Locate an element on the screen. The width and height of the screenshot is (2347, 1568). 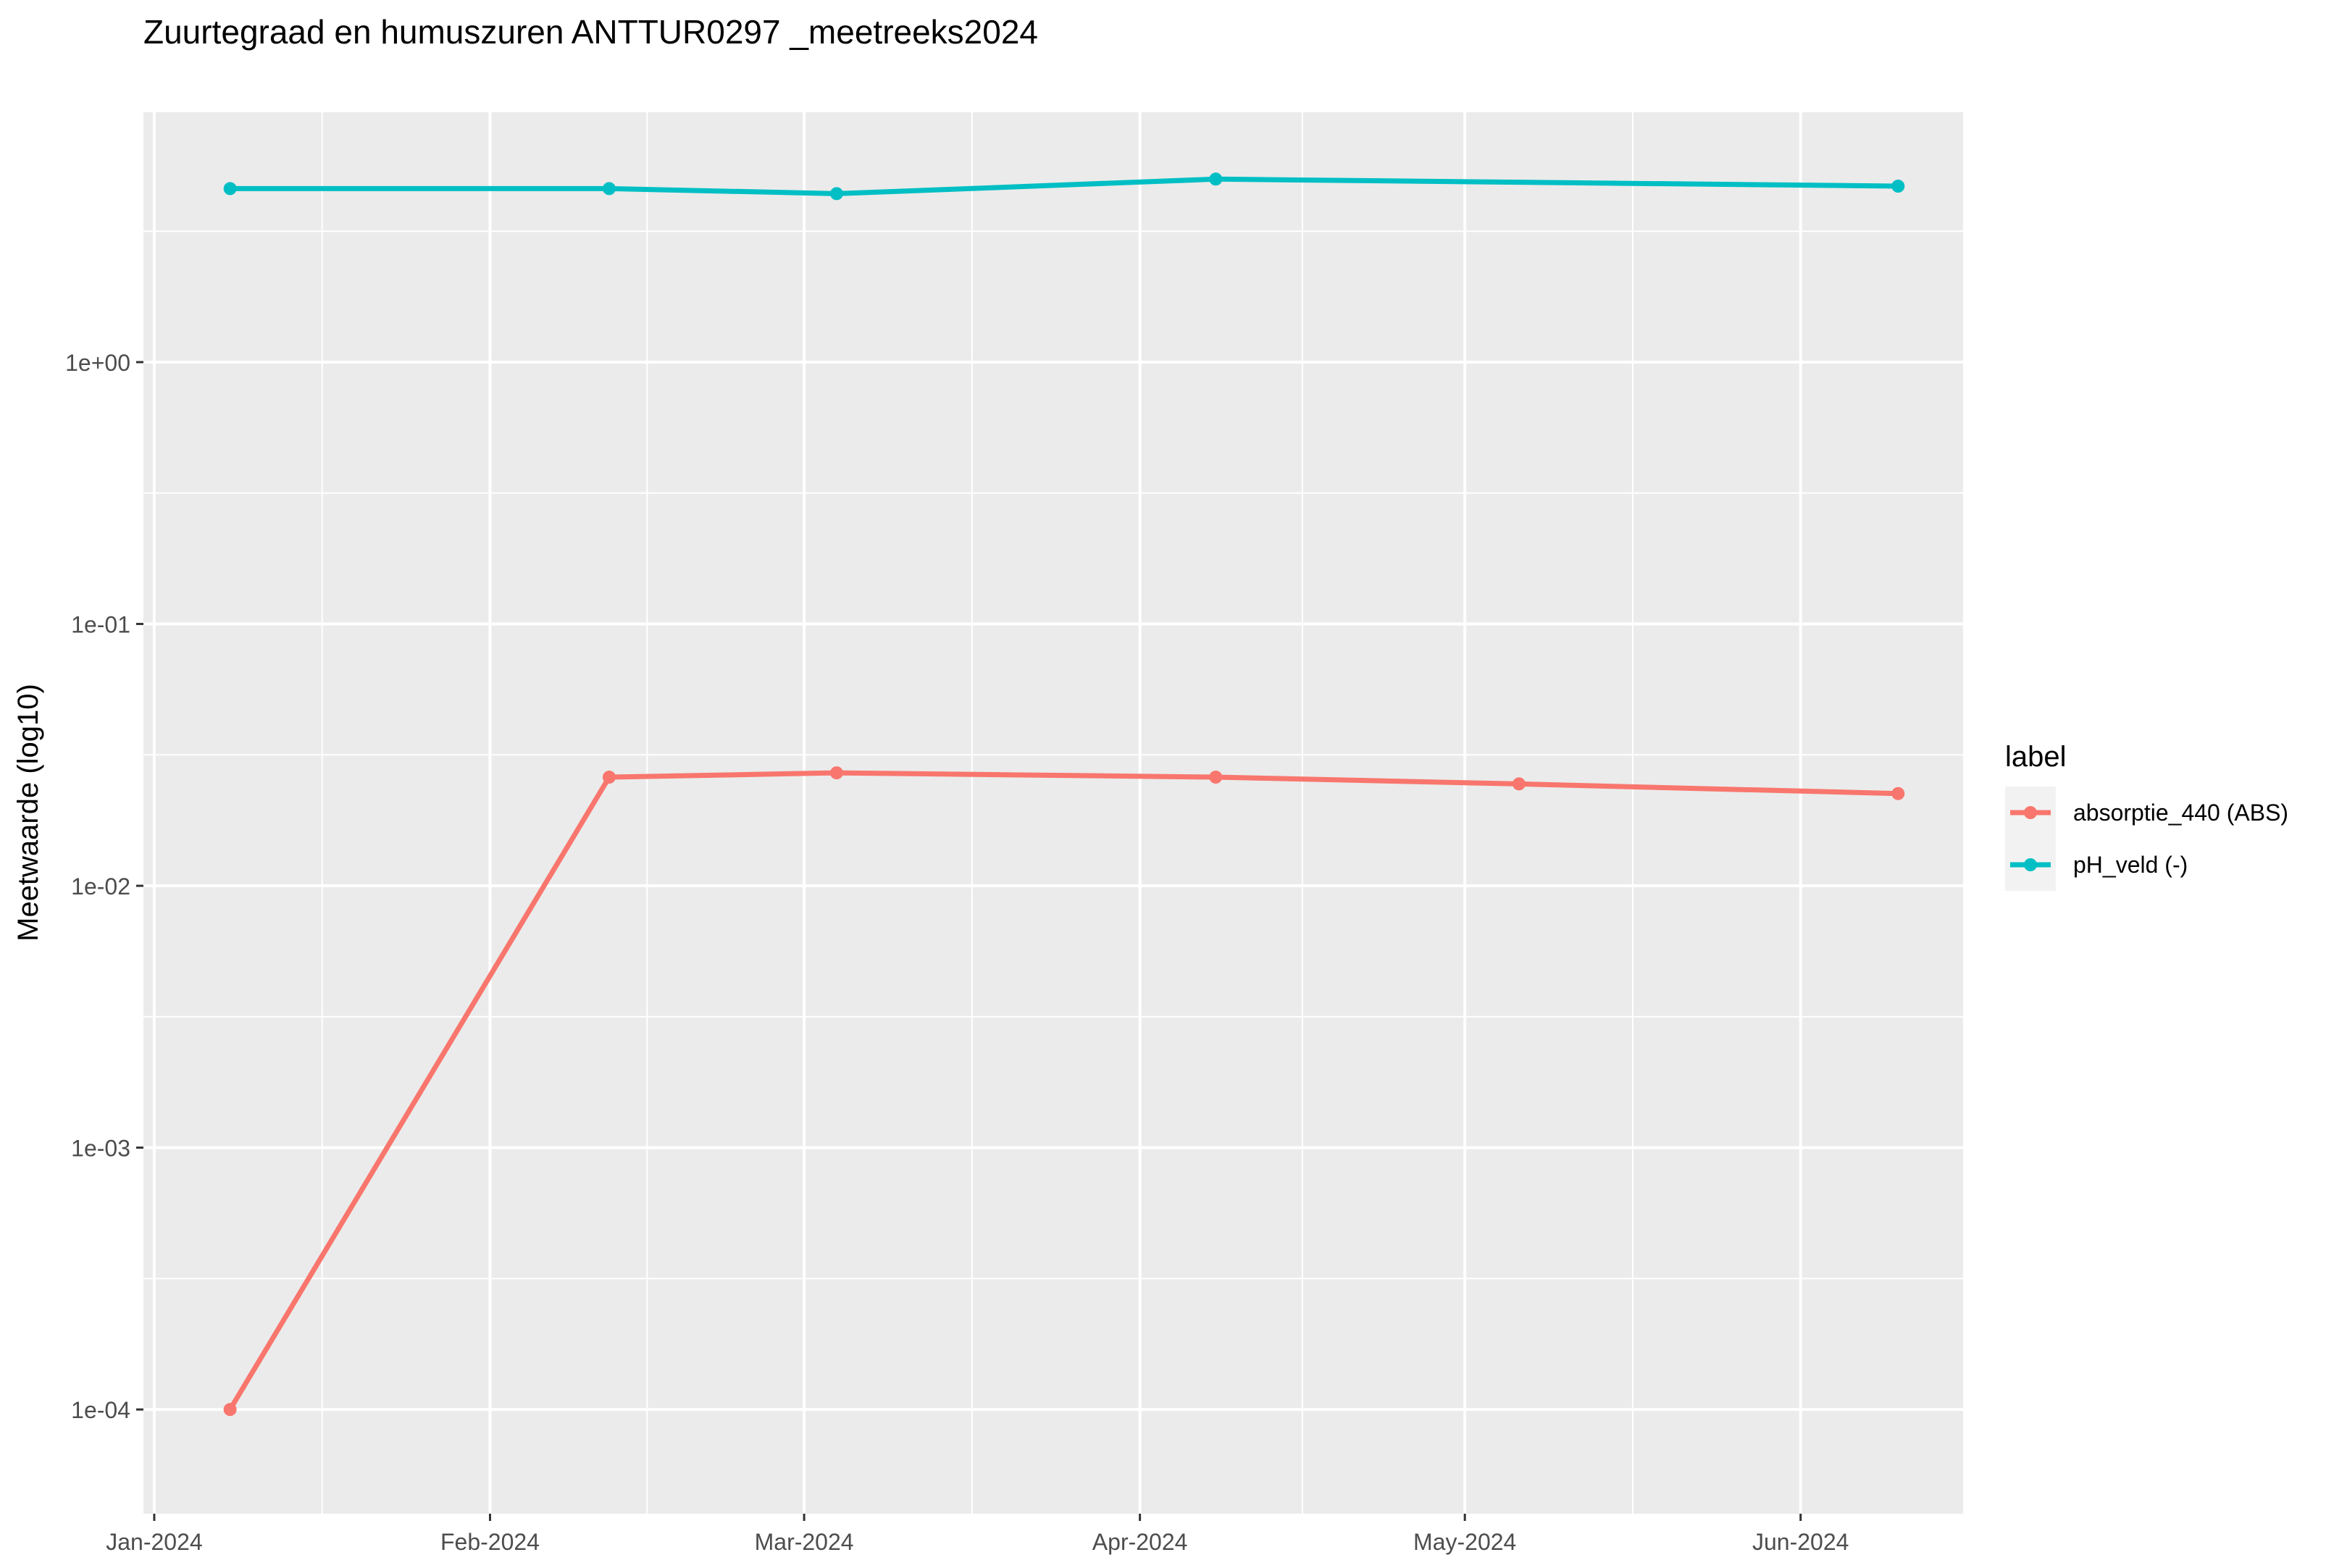
y-tick-label: 1e-02 is located at coordinates (101, 887).